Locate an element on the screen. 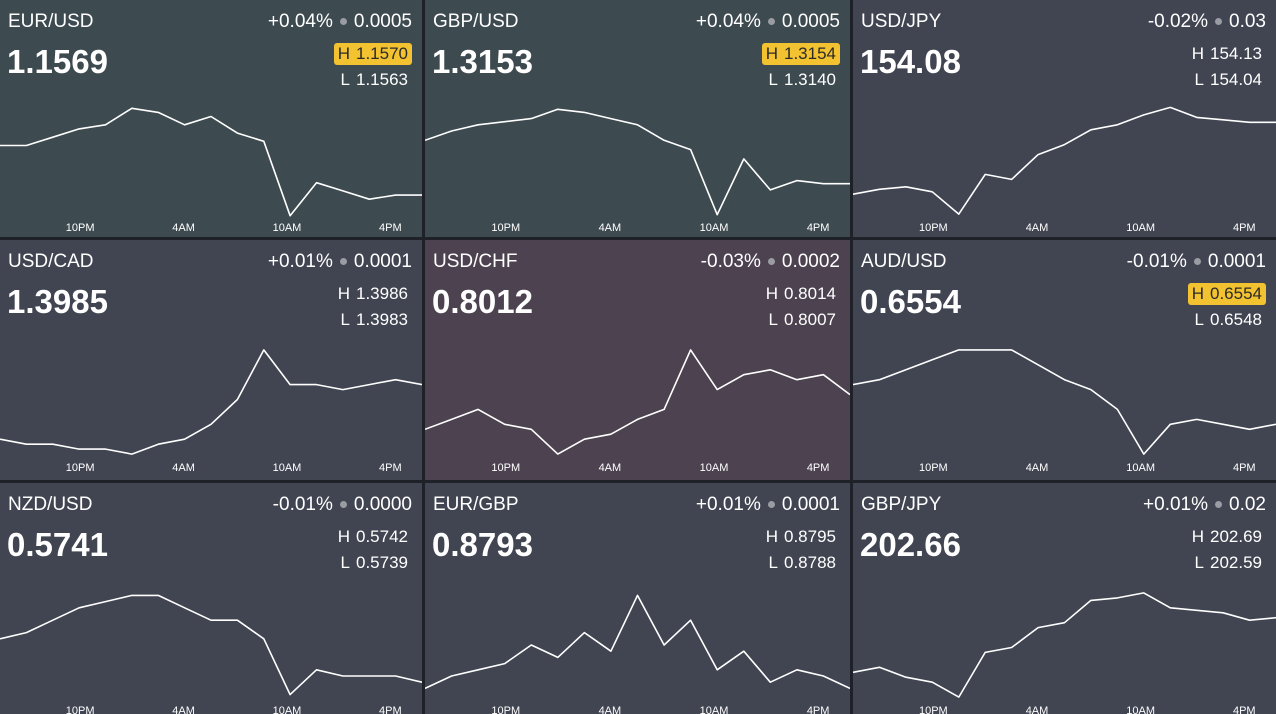  change: +0.01% 0.02 is located at coordinates (1204, 505).